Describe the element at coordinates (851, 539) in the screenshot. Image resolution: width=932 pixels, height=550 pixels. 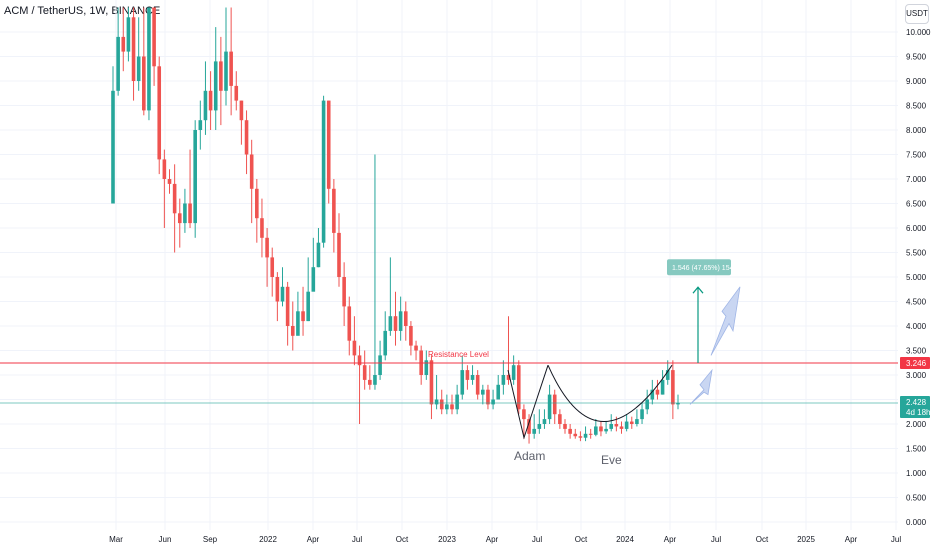
I see `x-tick-label: Apr` at that location.